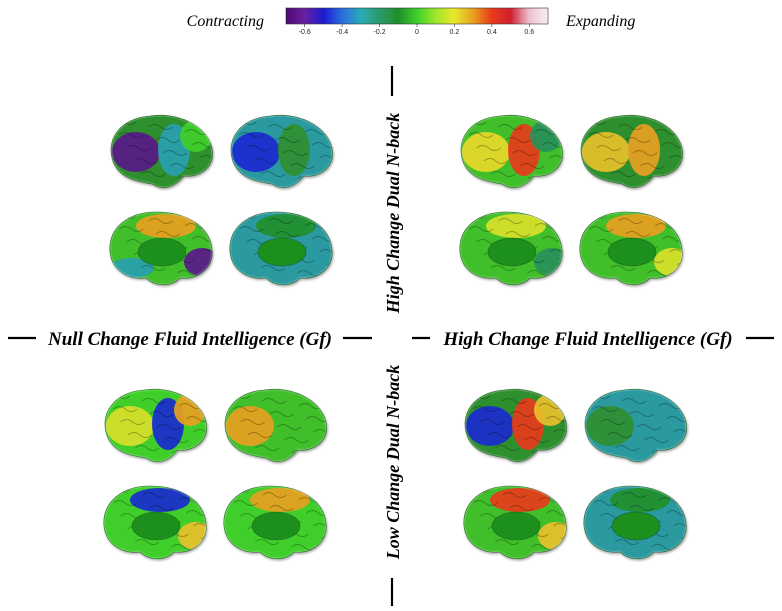  Describe the element at coordinates (393, 463) in the screenshot. I see `axis-bottom-label: Low Change Dual N-back` at that location.